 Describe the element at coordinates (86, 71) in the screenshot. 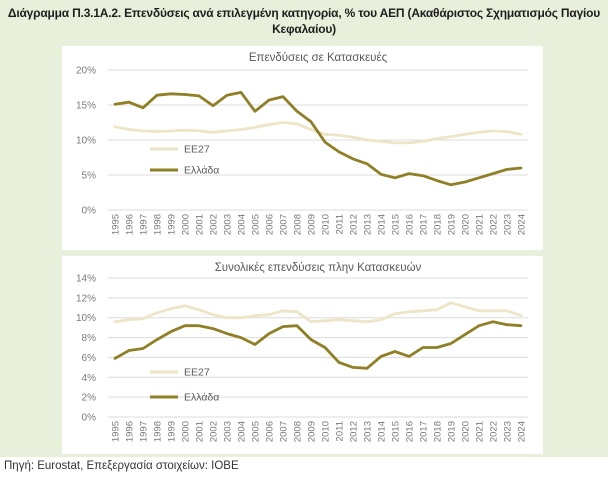

I see `y-tick-label: 20%` at that location.